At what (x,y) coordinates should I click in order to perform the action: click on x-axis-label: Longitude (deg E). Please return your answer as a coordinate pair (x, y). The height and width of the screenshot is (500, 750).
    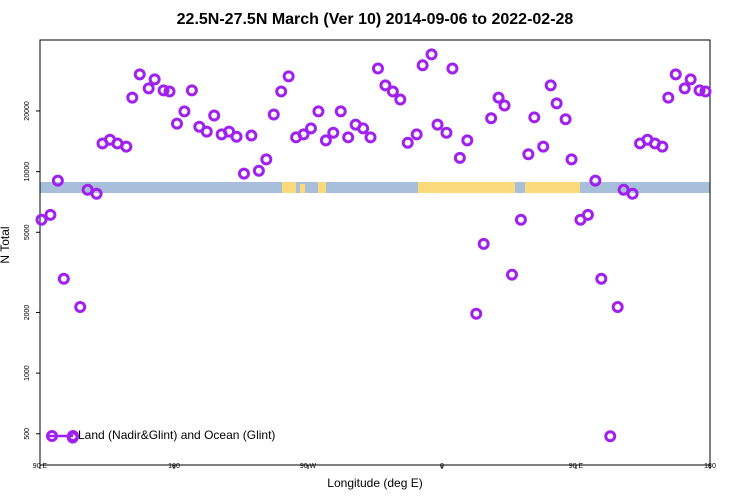
    Looking at the image, I should click on (374, 483).